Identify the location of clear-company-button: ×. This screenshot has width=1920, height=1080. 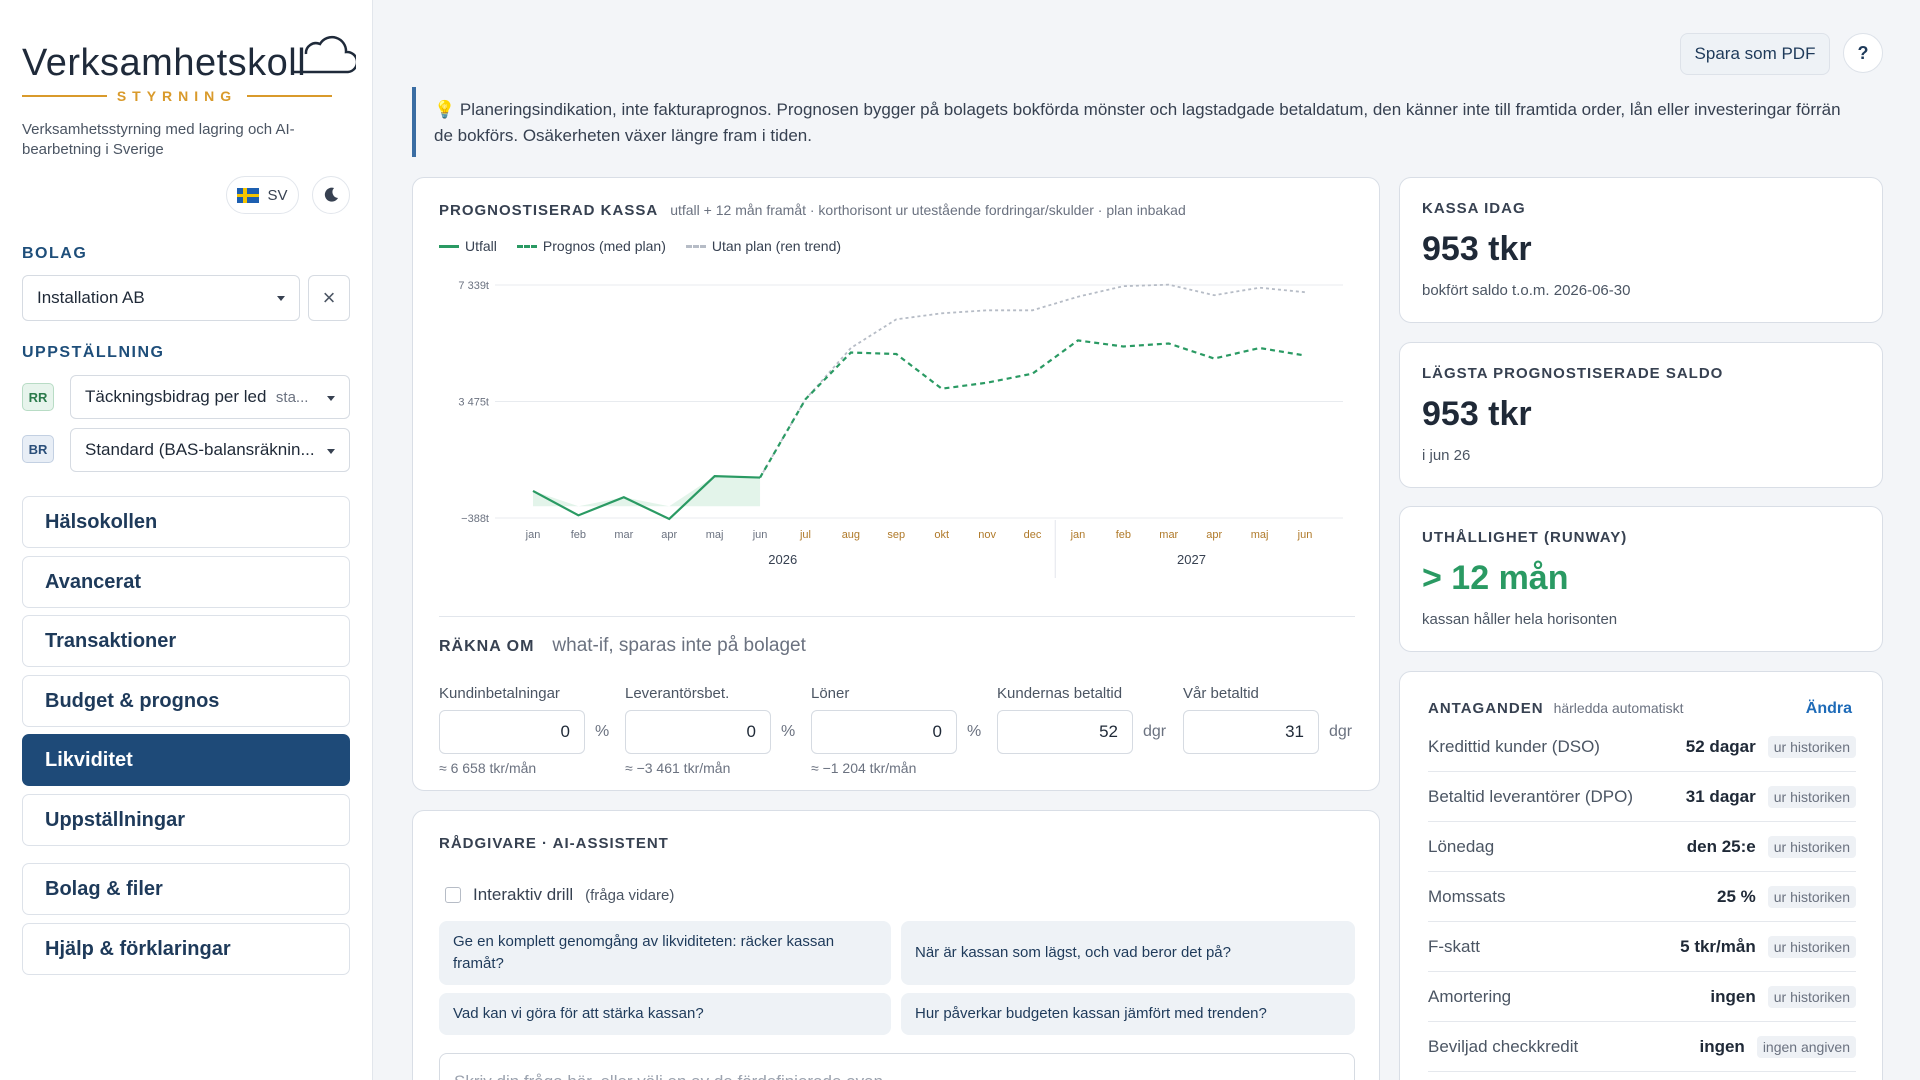
(329, 298).